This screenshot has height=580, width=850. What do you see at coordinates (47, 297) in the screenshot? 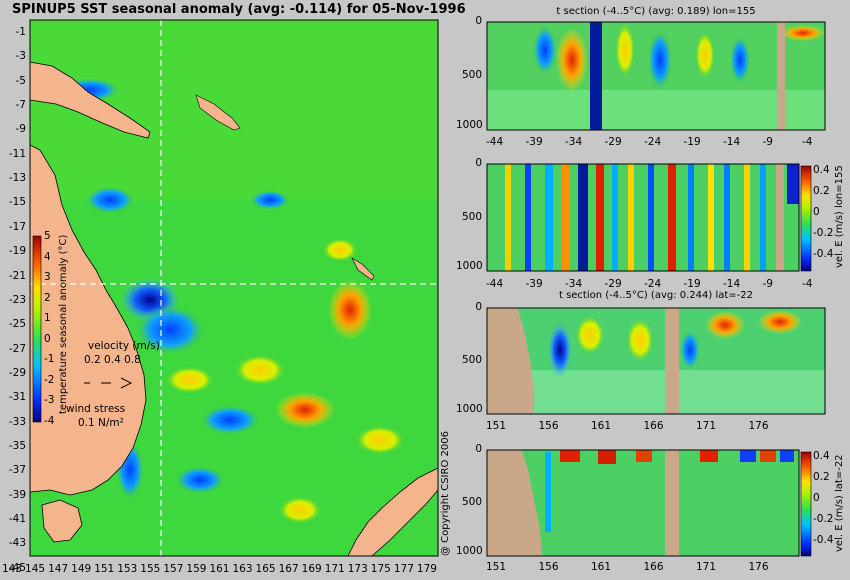
I see `sst-colorbar-tick: 2` at bounding box center [47, 297].